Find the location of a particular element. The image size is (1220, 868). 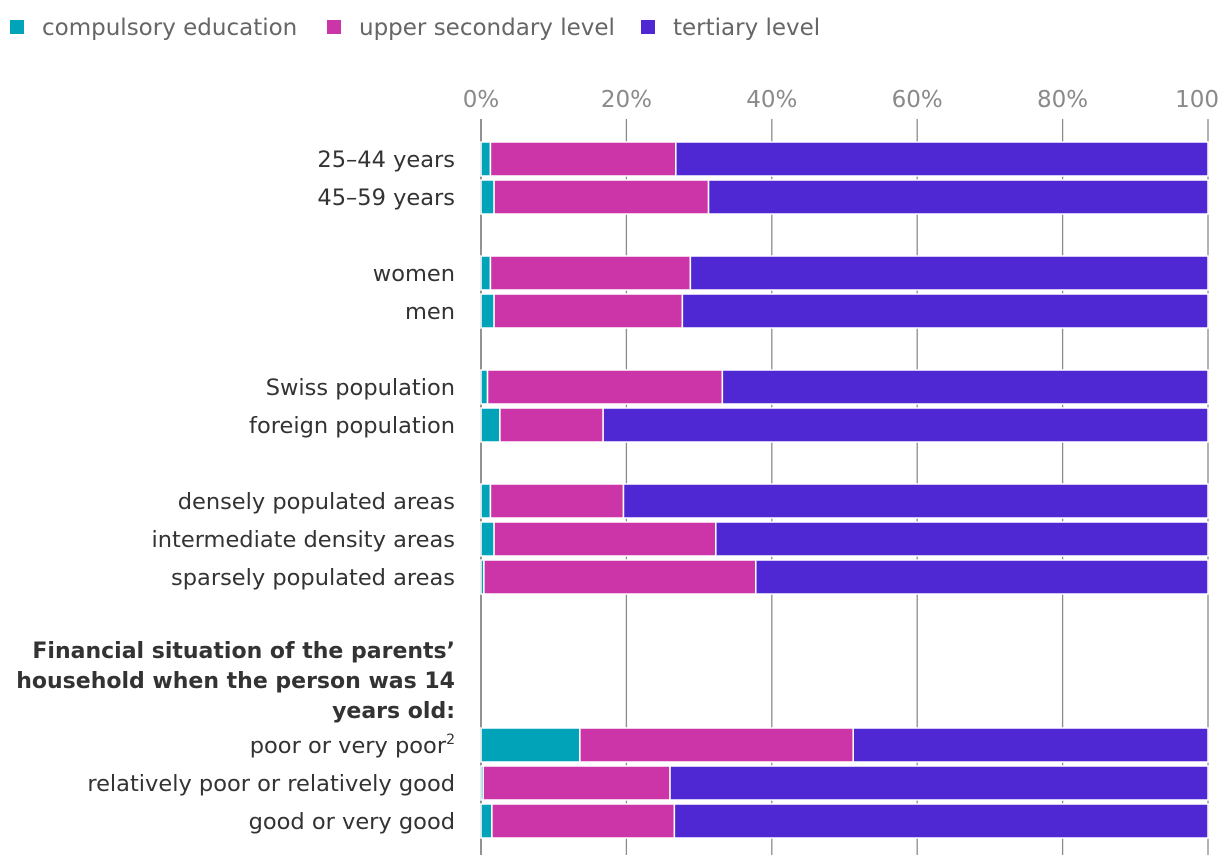

category-label: relatively poor or relatively good is located at coordinates (271, 784).